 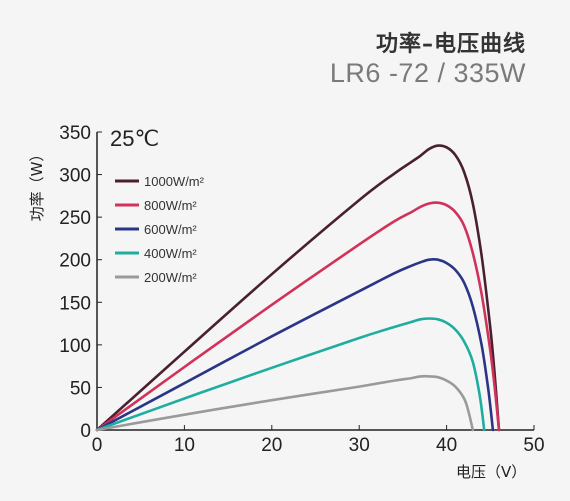 I want to click on y-axis-label: 功率（W）, so click(x=37, y=184).